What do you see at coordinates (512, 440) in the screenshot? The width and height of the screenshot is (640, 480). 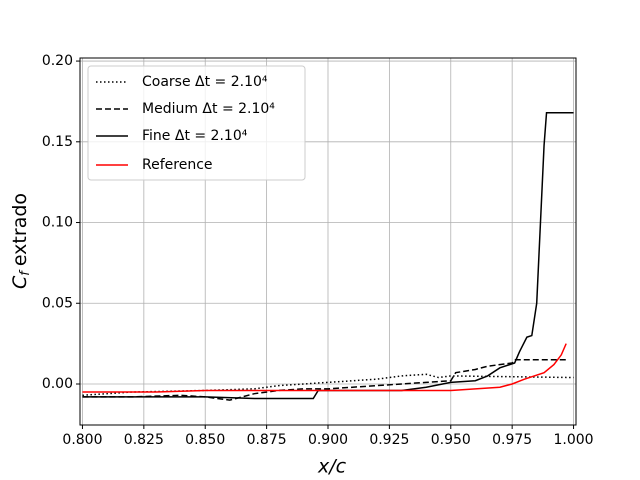 I see `x-tick-label: 0.975` at bounding box center [512, 440].